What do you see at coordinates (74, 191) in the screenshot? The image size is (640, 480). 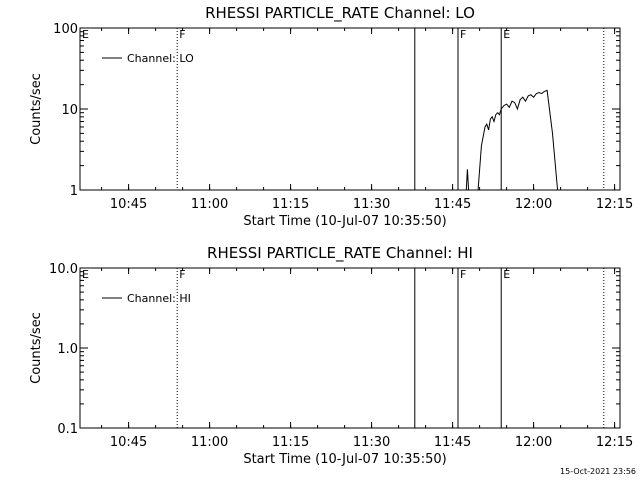 I see `y-tick-label: 1` at bounding box center [74, 191].